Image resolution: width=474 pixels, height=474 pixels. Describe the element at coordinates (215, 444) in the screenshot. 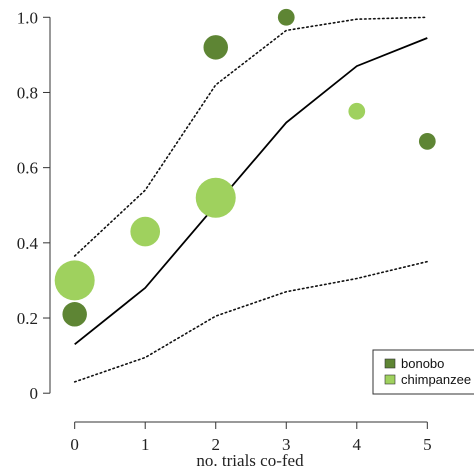

I see `x-tick-label: 2` at that location.